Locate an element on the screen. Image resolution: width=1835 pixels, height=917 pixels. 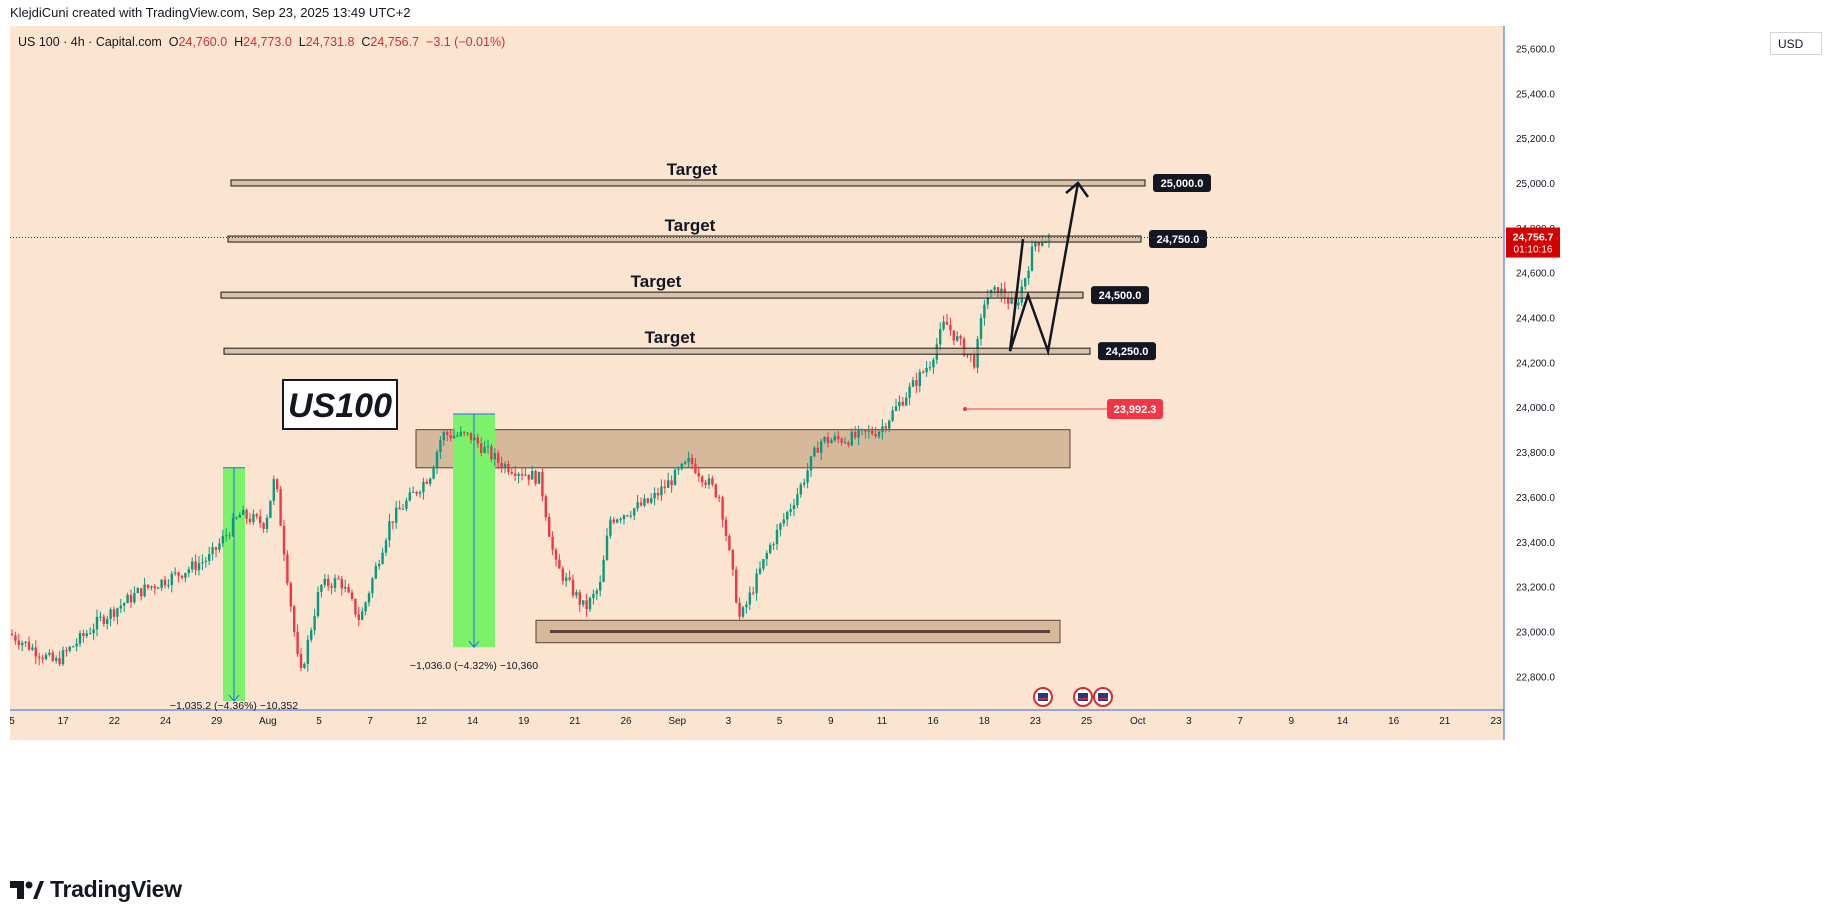
y-tick-label: 22,800.0 is located at coordinates (1535, 677).